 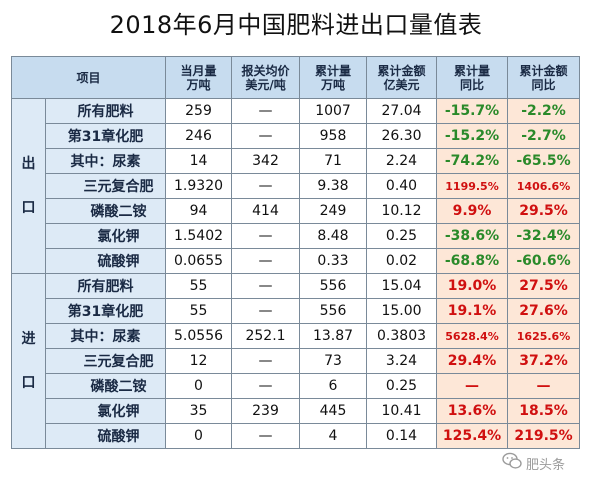 I want to click on table-row: 氯化钾 1.5402—8.48 0.25 -38.6% -32.4%, so click(x=296, y=236).